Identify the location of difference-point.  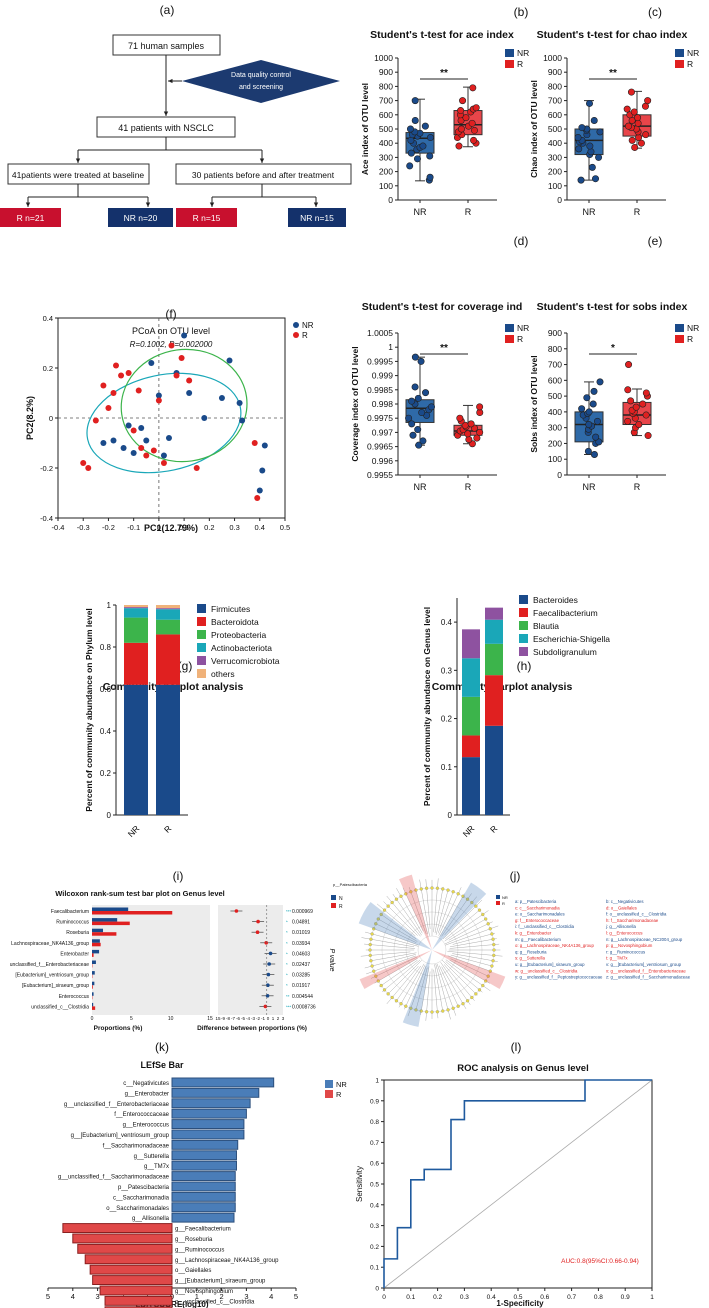
(268, 974).